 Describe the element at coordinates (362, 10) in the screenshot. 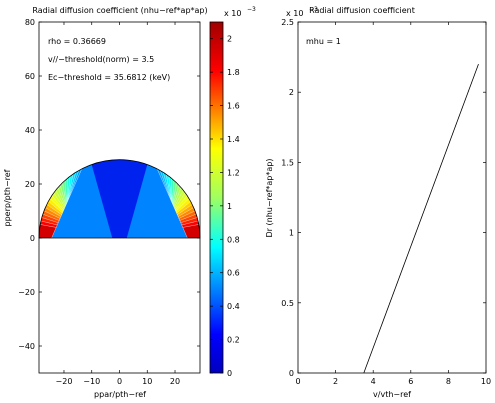

I see `right-title: Radial diffusion coefficient` at that location.